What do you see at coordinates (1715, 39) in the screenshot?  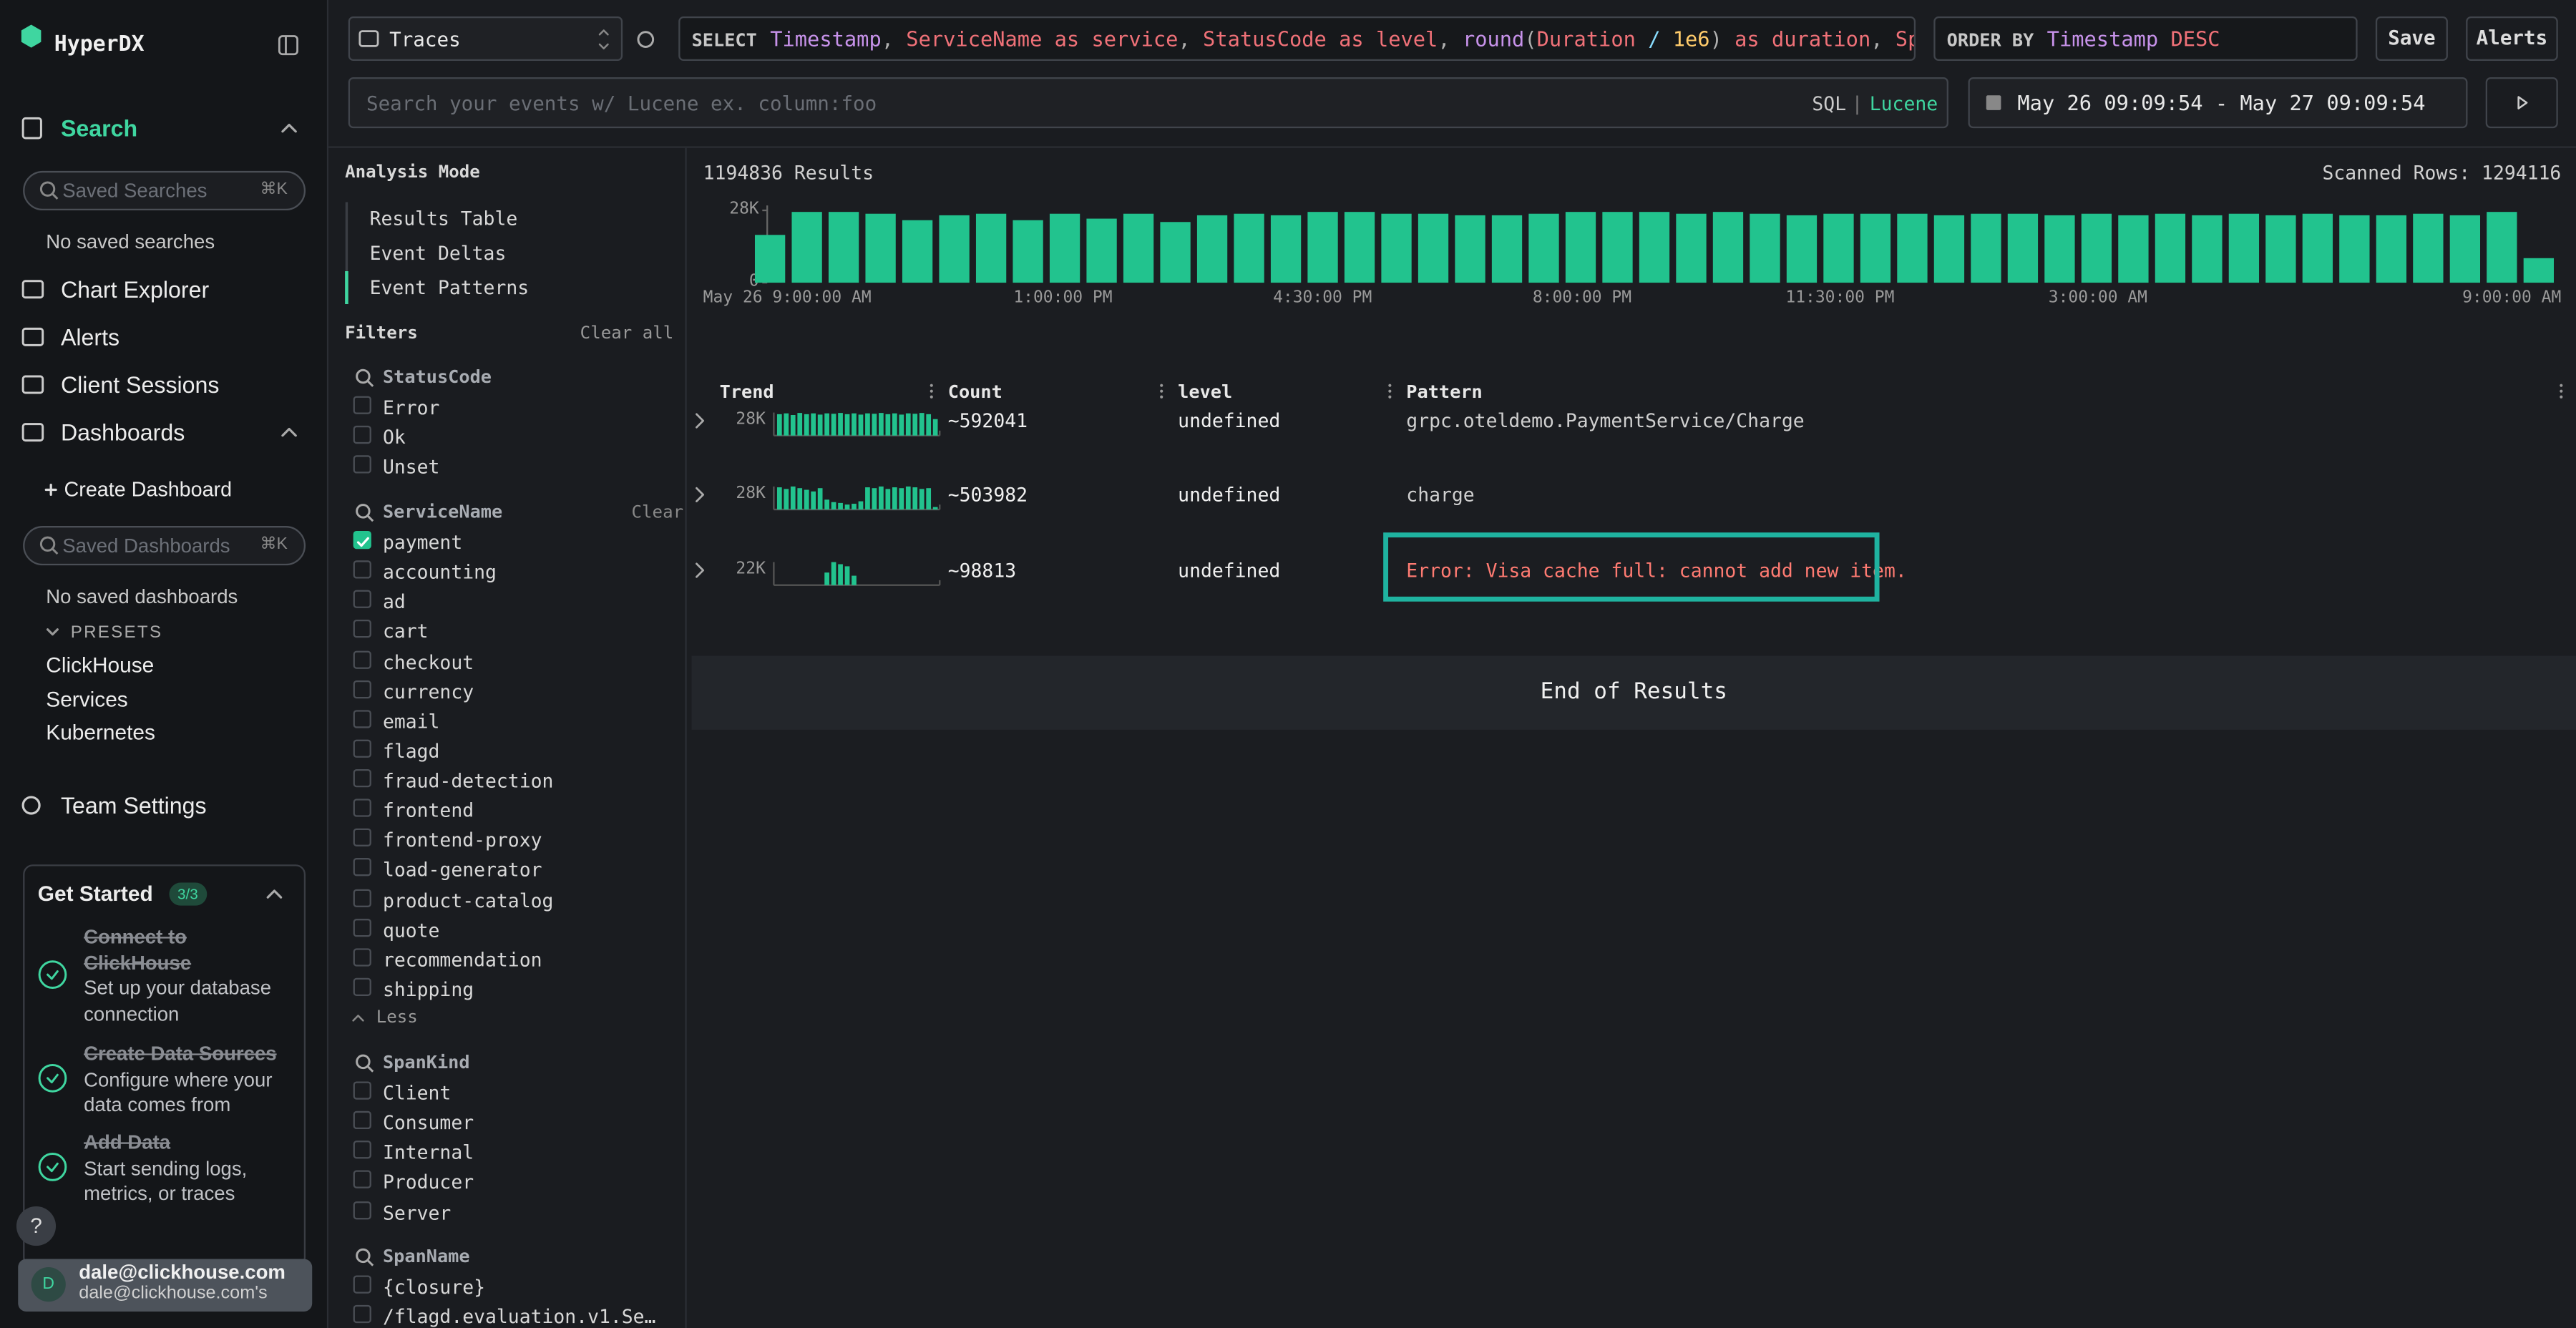 I see `sql-token: )` at bounding box center [1715, 39].